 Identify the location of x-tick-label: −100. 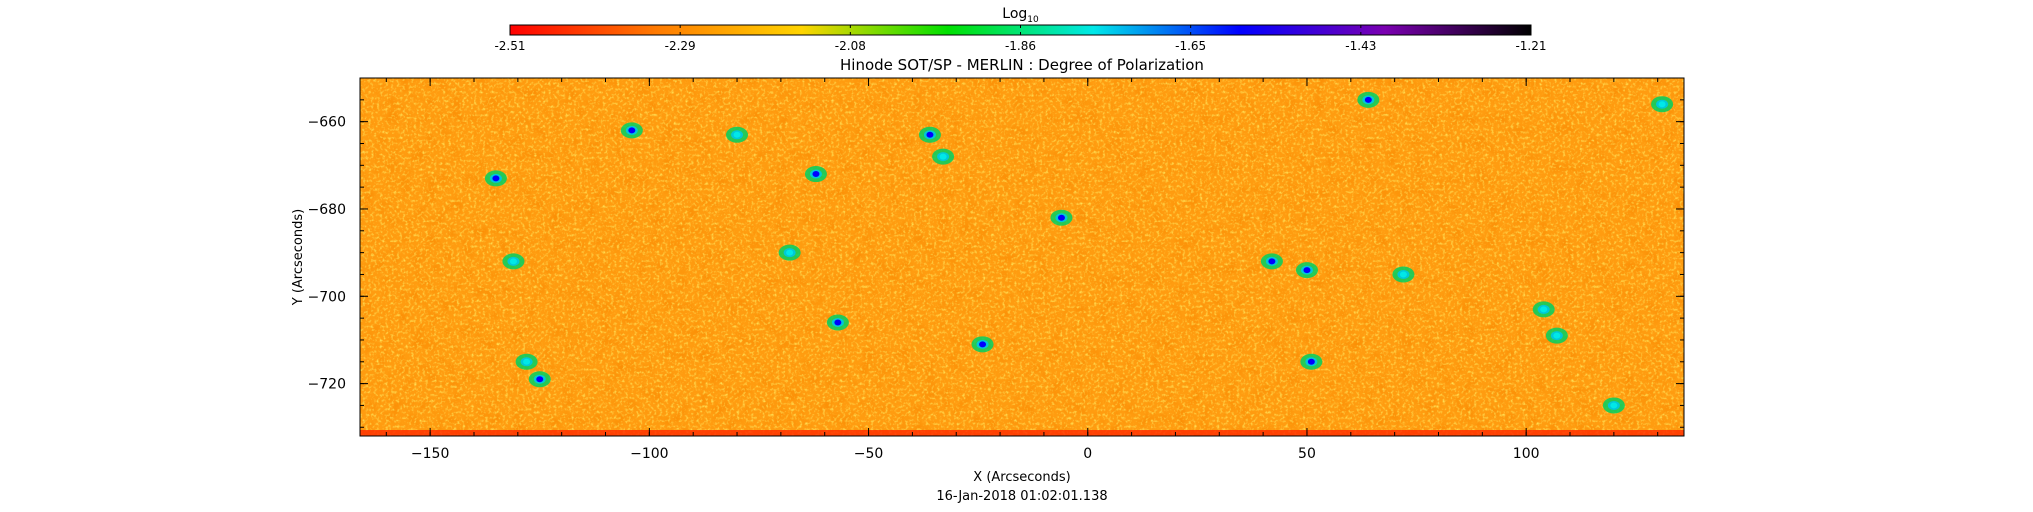
(649, 454).